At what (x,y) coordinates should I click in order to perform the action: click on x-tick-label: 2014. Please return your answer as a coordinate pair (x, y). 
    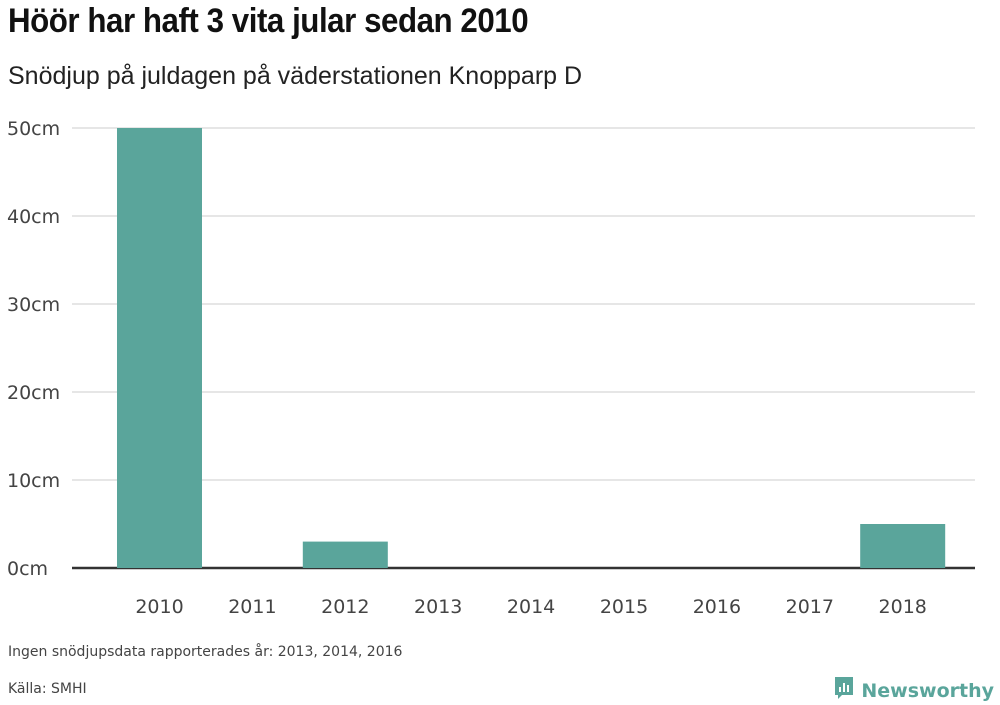
    Looking at the image, I should click on (531, 607).